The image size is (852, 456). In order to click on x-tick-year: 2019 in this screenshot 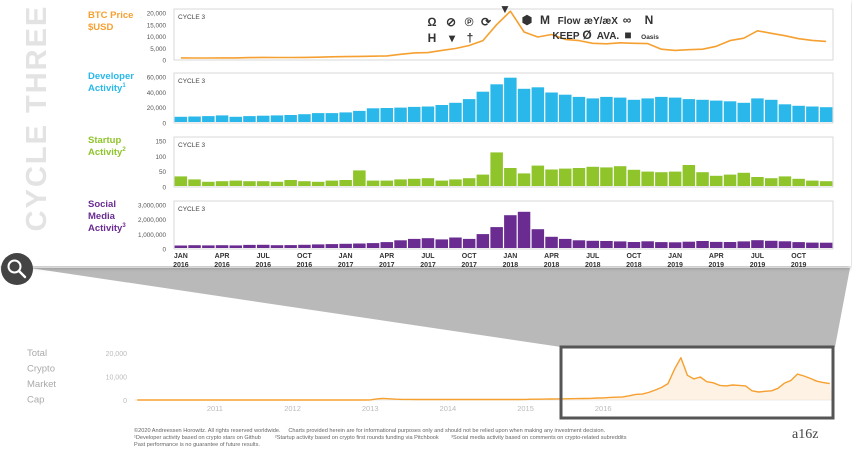, I will do `click(799, 265)`.